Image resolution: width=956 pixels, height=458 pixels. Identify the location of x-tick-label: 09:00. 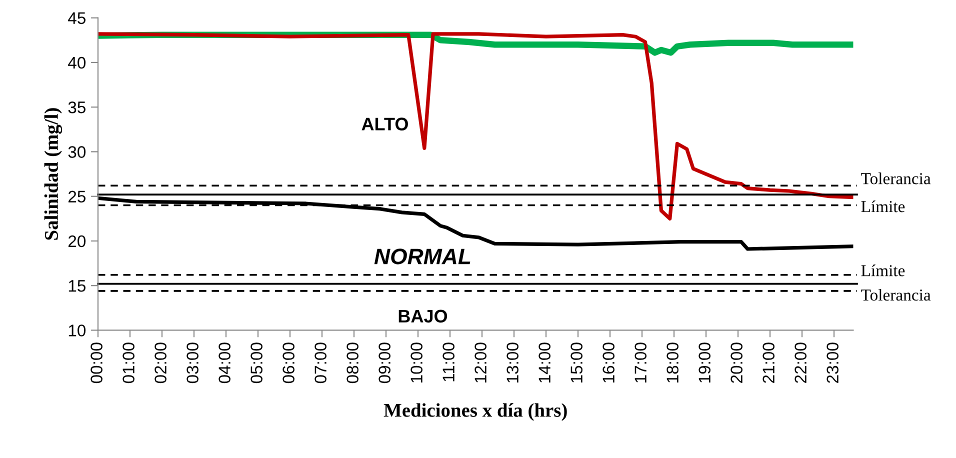
(384, 363).